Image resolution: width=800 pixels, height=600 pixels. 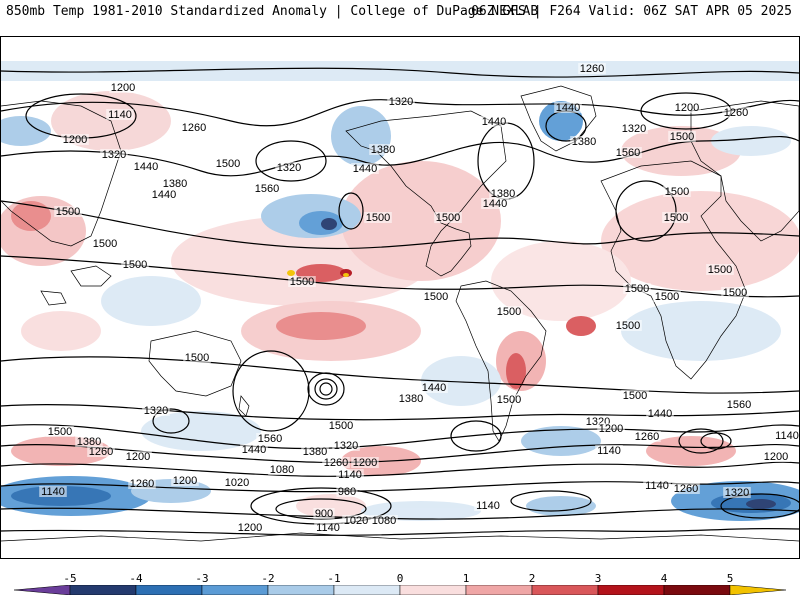 I want to click on contour-label: 1020, so click(x=356, y=521).